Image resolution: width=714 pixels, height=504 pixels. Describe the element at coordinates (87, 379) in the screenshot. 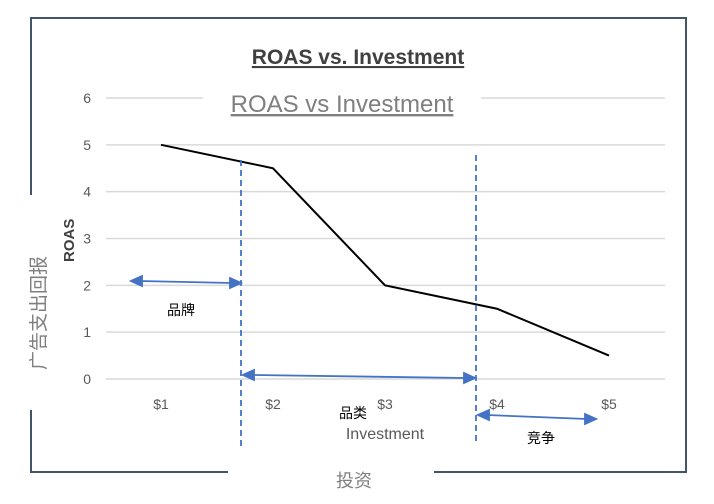

I see `y-tick-label: 0` at that location.